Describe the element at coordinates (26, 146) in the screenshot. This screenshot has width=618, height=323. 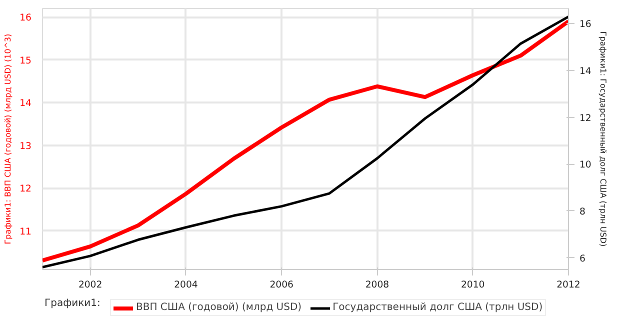
I see `y-tick-label: 13` at that location.